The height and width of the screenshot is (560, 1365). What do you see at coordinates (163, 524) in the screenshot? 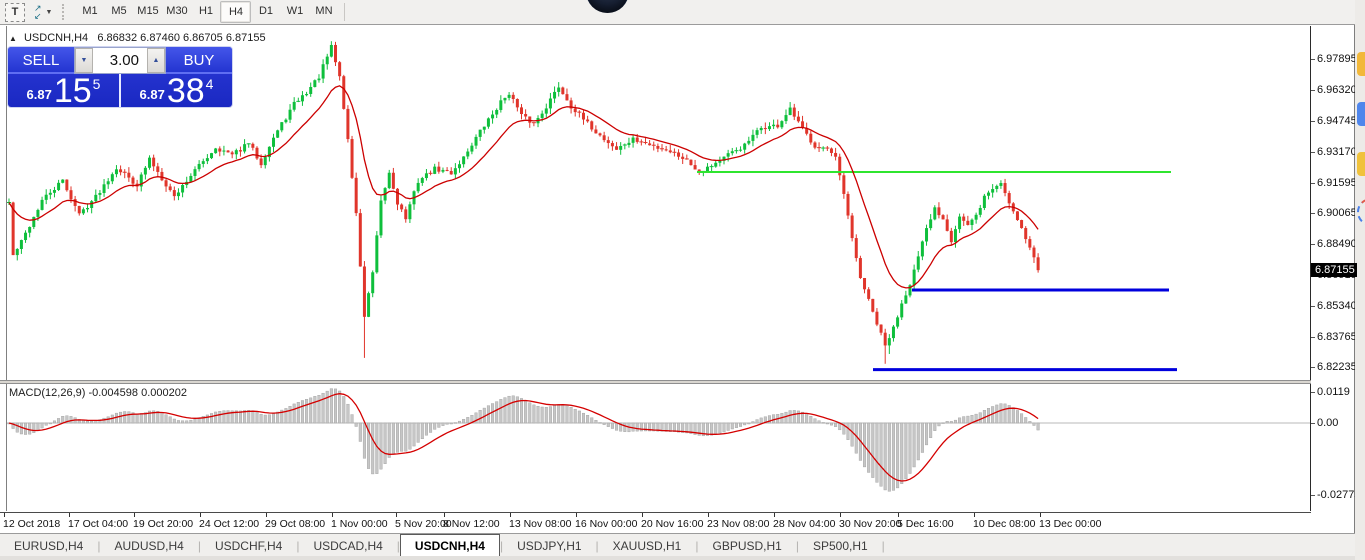
I see `time-axis-label: 19 Oct 20:00` at bounding box center [163, 524].